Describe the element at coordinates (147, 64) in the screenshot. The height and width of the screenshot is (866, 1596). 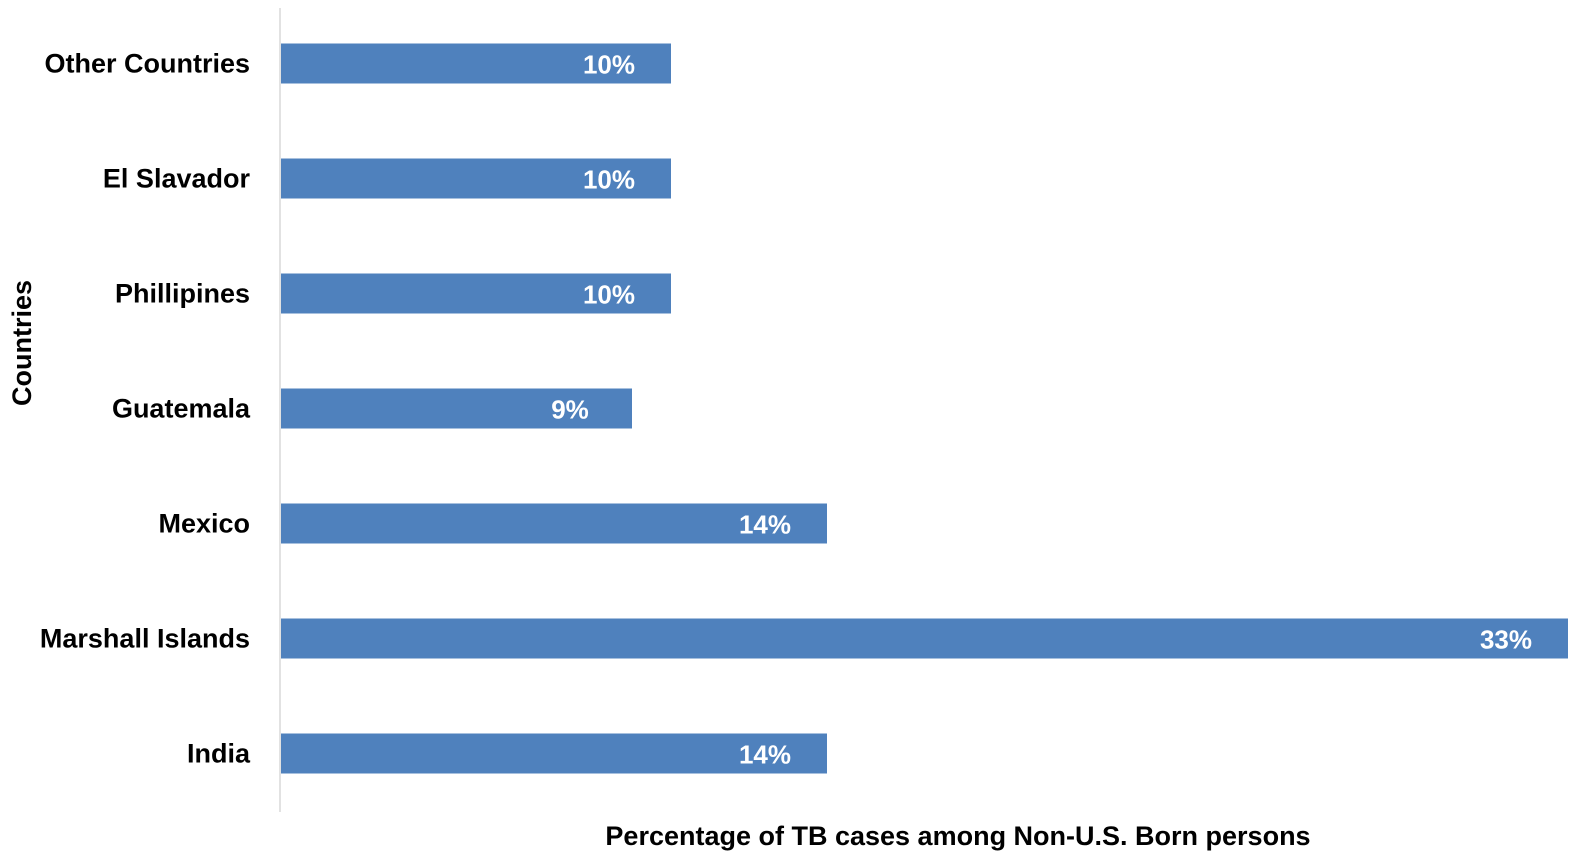
I see `category-label: Other Countries` at that location.